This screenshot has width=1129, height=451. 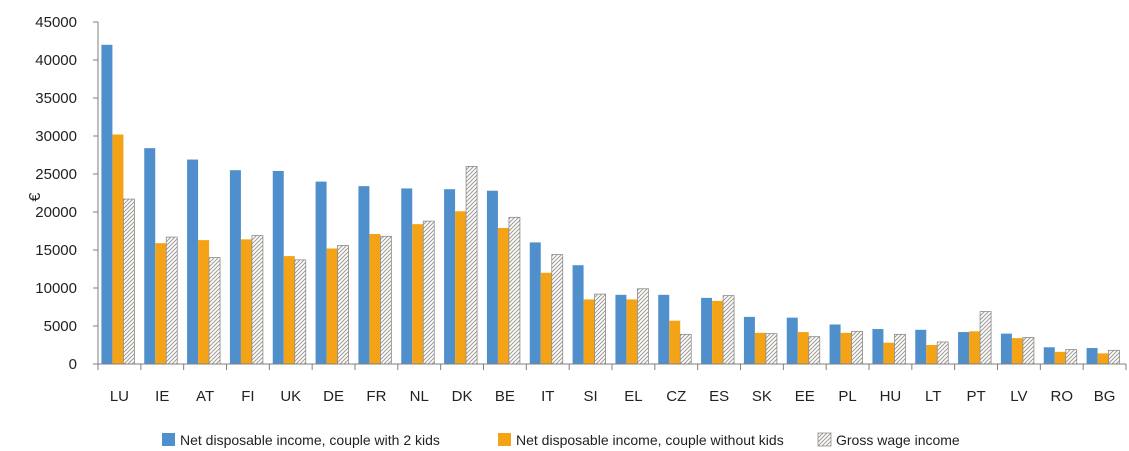 What do you see at coordinates (56, 174) in the screenshot?
I see `y-tick-label: 25000` at bounding box center [56, 174].